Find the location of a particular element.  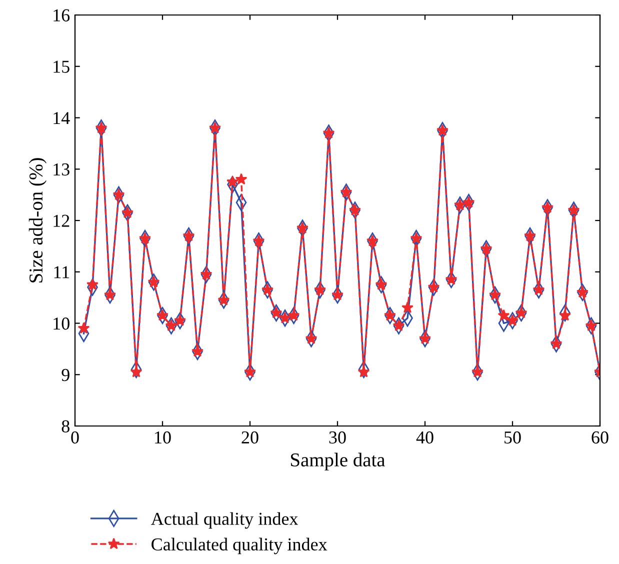

x-axis-title: Sample data is located at coordinates (338, 461).